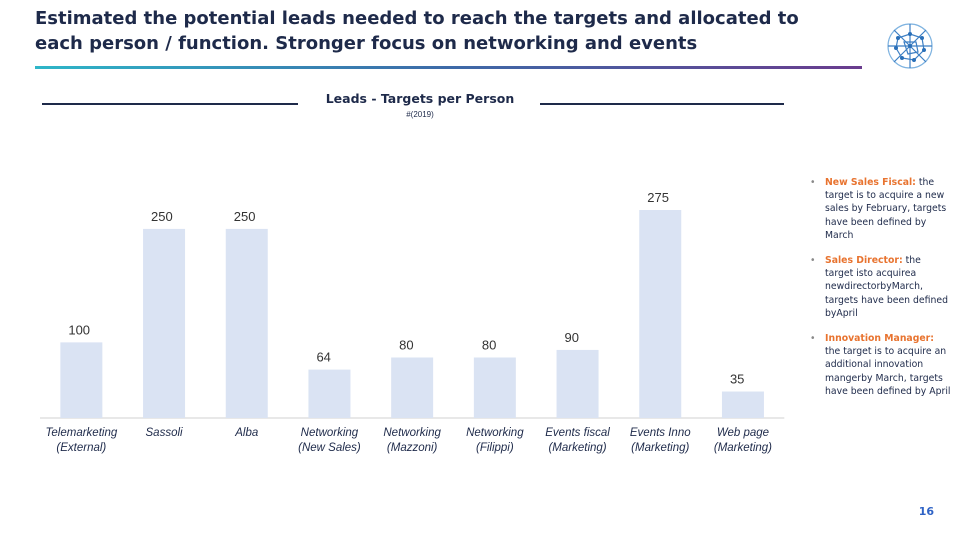 This screenshot has width=960, height=540. I want to click on network-logo-icon, so click(910, 46).